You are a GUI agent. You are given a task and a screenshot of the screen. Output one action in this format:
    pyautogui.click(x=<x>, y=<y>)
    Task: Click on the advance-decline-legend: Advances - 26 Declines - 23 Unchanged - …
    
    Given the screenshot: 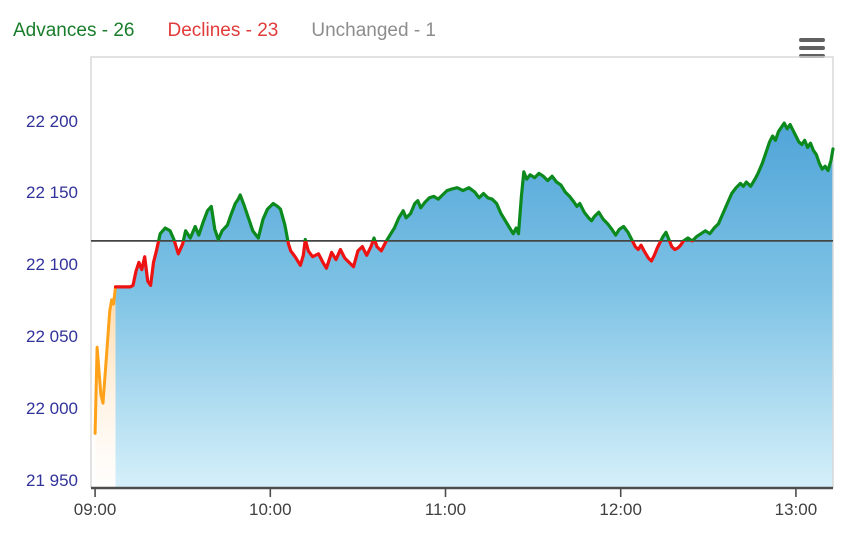 What is the action you would take?
    pyautogui.click(x=224, y=31)
    